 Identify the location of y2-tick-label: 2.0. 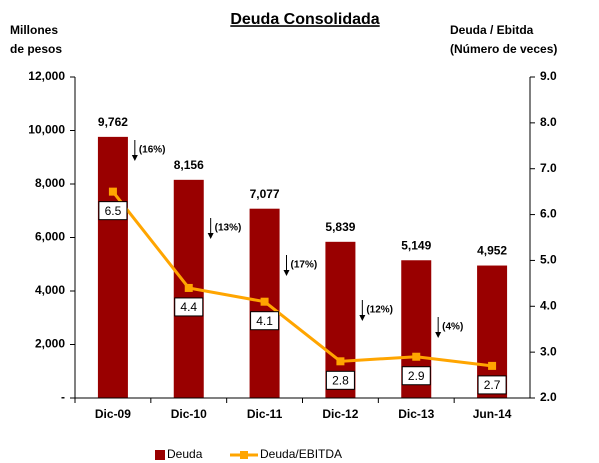
(548, 397).